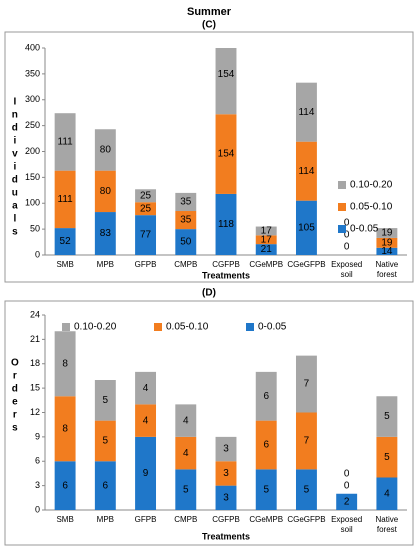 The width and height of the screenshot is (418, 550). I want to click on data-label: 52, so click(66, 241).